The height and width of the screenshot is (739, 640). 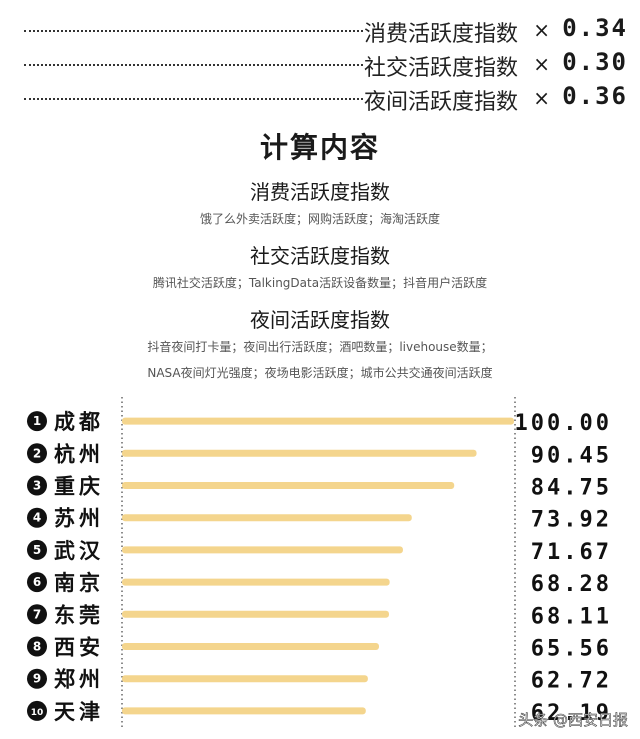 I want to click on rank-number: 1, so click(x=37, y=421).